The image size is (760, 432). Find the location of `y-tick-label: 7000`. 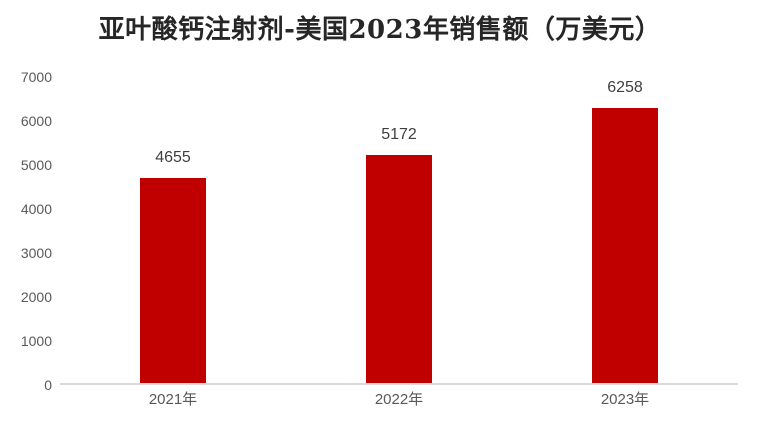

y-tick-label: 7000 is located at coordinates (36, 77).